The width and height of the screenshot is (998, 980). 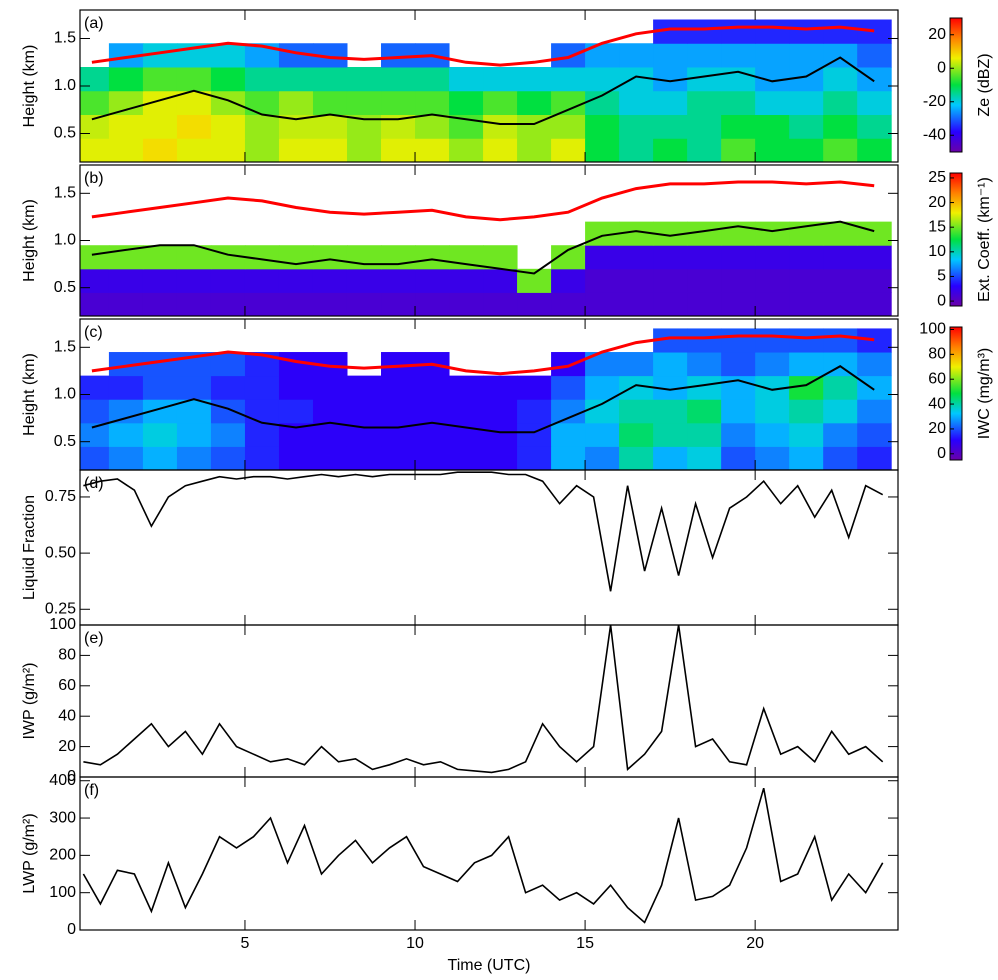 What do you see at coordinates (937, 251) in the screenshot?
I see `colorbar-tick-label: 10` at bounding box center [937, 251].